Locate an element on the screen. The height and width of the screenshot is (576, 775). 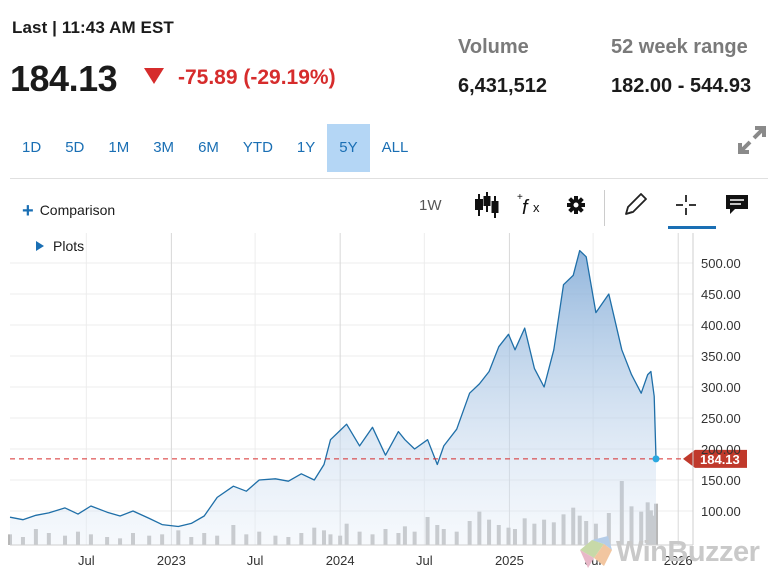
comparison-label: Comparison is located at coordinates (77, 210).